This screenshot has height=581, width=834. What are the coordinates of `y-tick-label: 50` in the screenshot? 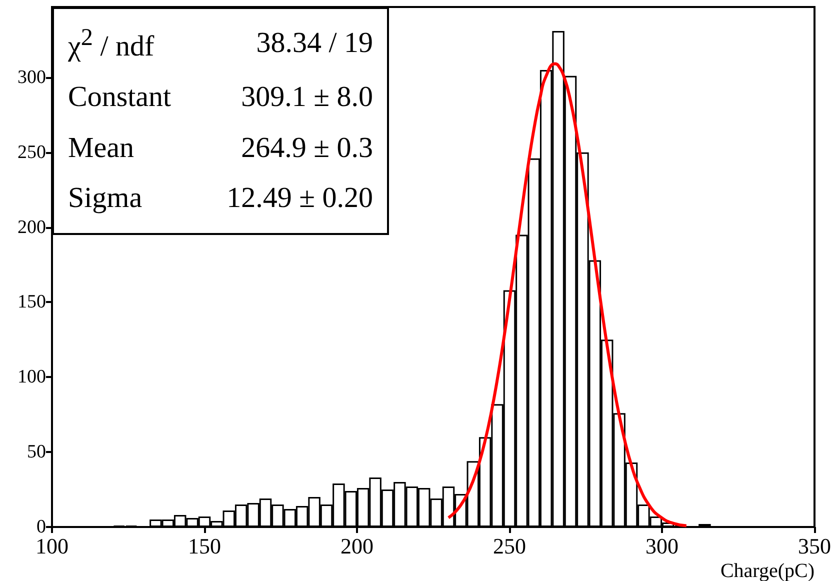 It's located at (36, 452).